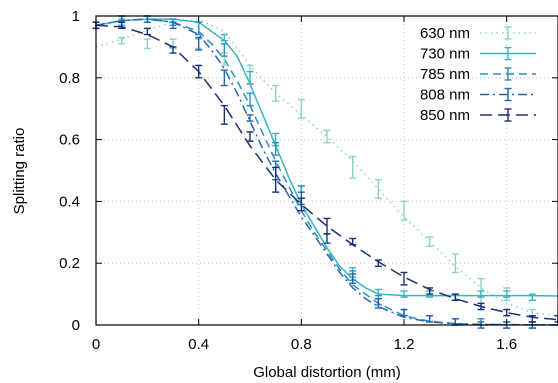  Describe the element at coordinates (69, 263) in the screenshot. I see `y-tick-label: 0.2` at that location.